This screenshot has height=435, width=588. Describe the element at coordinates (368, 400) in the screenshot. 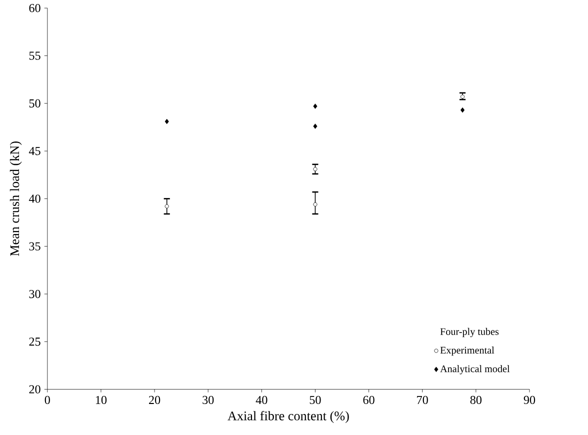

I see `x-tick-label: 60` at that location.